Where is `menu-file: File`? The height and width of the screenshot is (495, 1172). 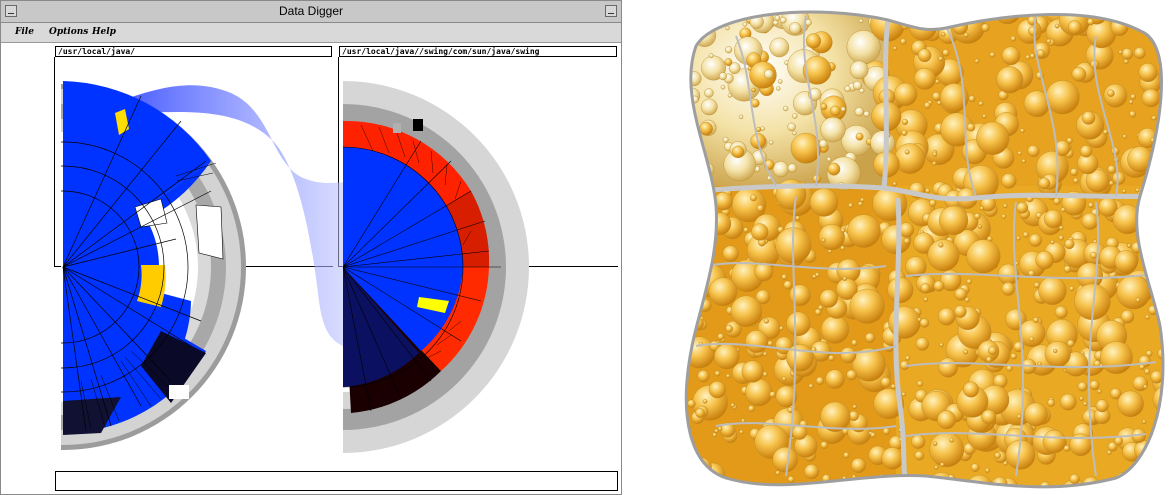
menu-file: File is located at coordinates (24, 32).